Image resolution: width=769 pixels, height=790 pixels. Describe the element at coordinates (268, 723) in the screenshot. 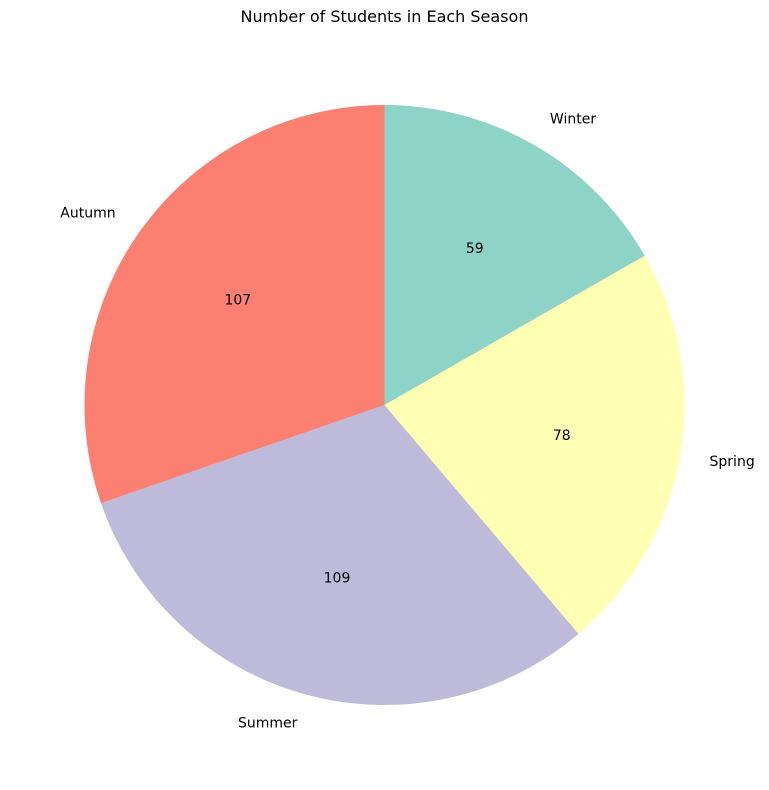

I see `pie-label-summer: Summer` at that location.